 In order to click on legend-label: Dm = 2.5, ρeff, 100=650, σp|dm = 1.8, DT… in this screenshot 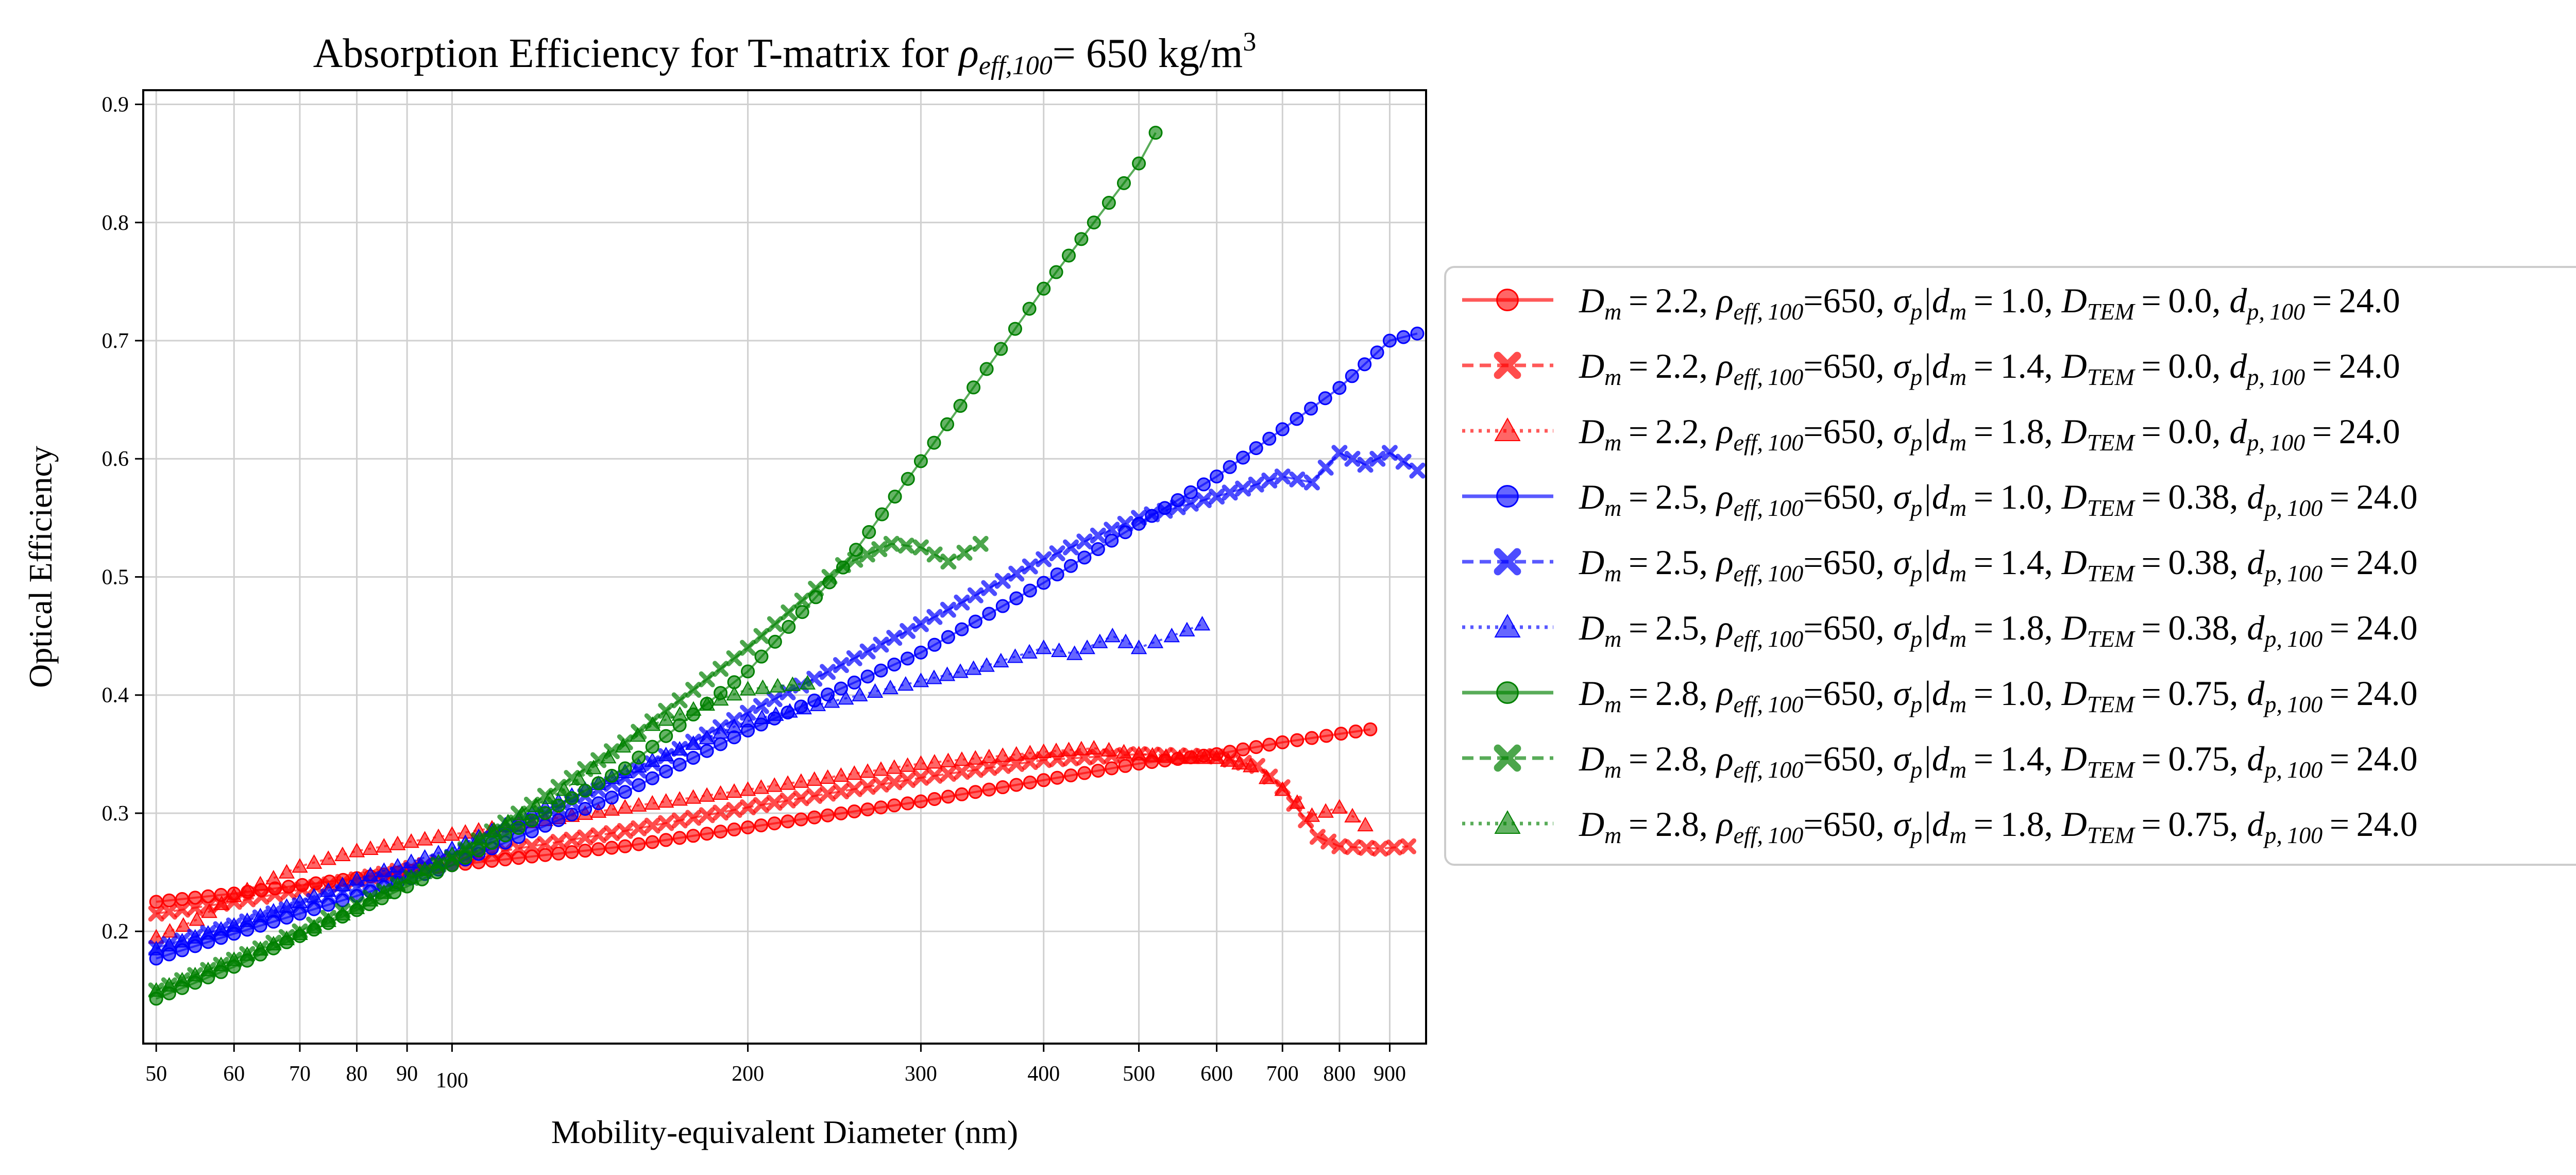, I will do `click(1998, 630)`.